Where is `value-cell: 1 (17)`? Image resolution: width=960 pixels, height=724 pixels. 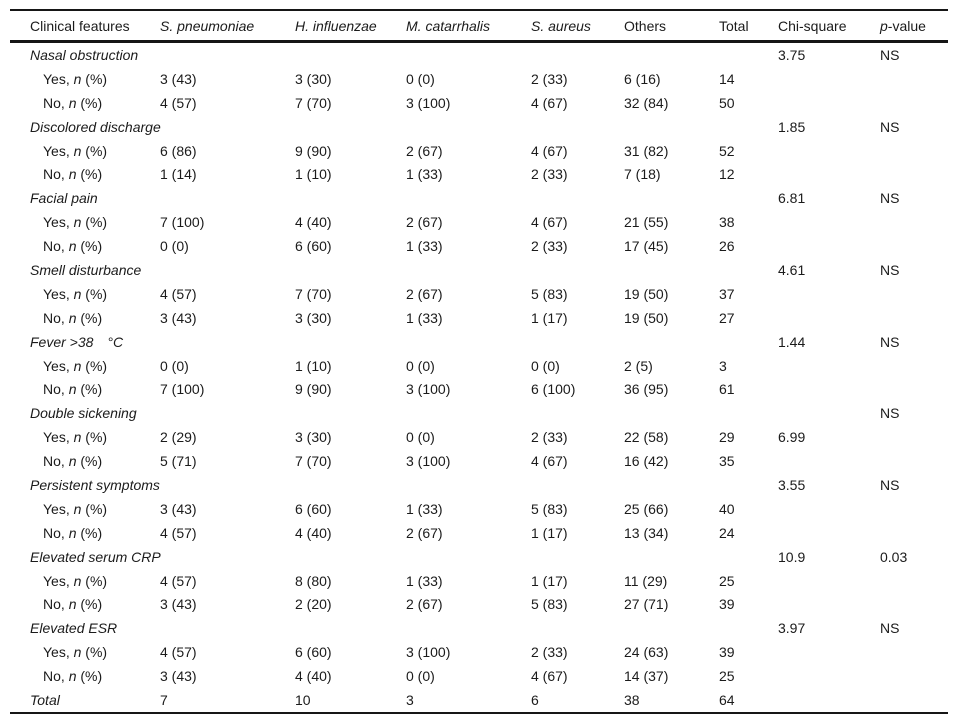 value-cell: 1 (17) is located at coordinates (549, 317).